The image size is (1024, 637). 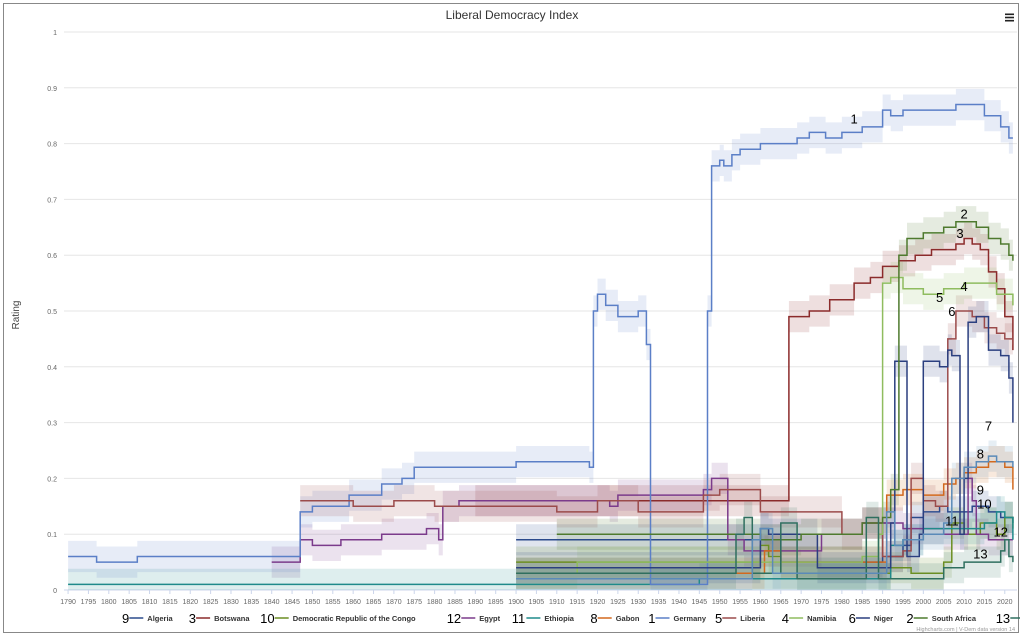 What do you see at coordinates (52, 479) in the screenshot?
I see `y-tick-label: 0.2` at bounding box center [52, 479].